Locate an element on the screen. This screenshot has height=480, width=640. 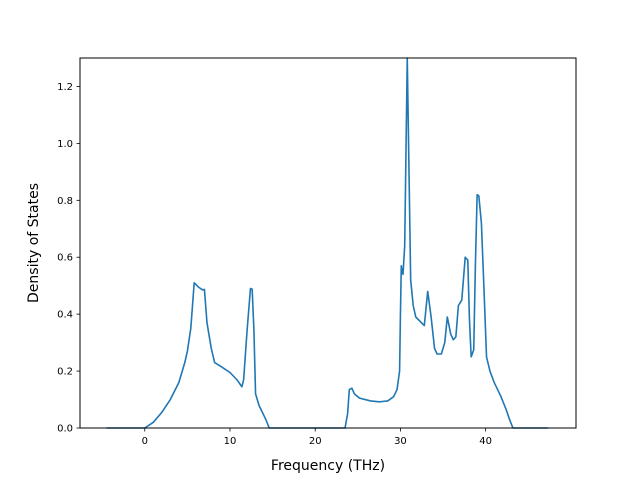
x-tick-label: 30 is located at coordinates (400, 441).